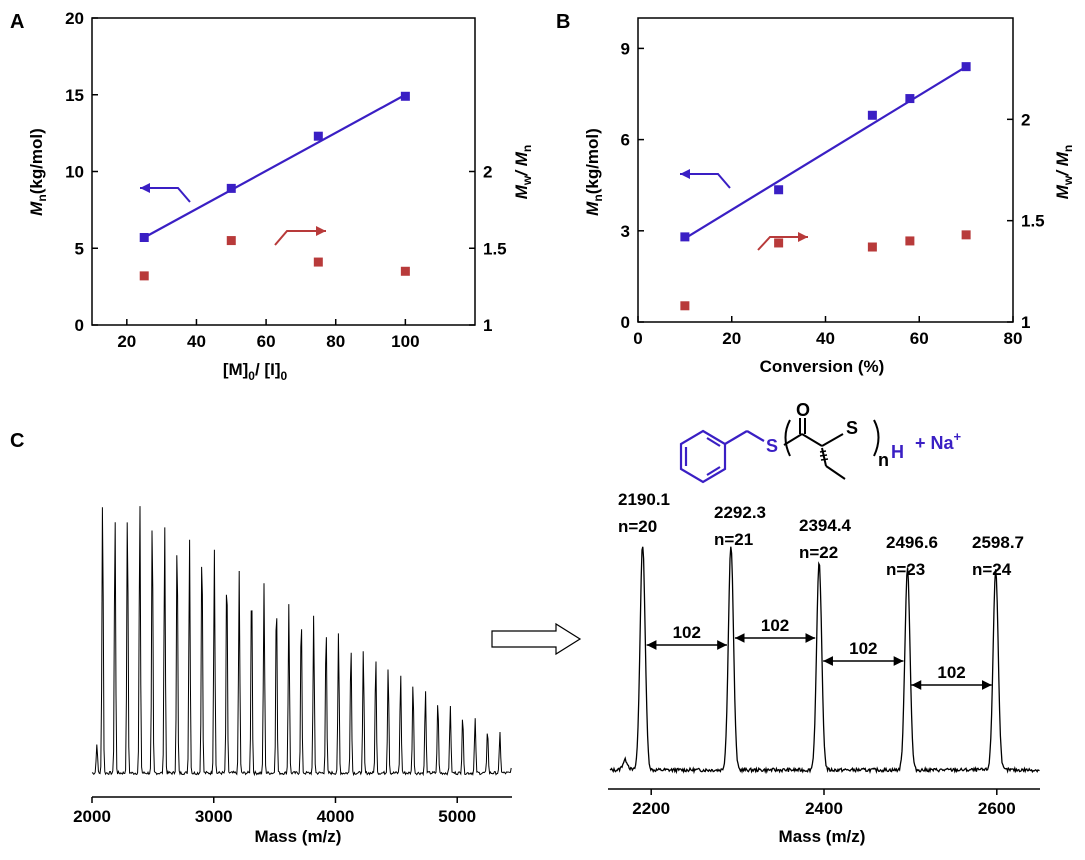 The image size is (1085, 860). I want to click on peak-mass-label: 2190.1, so click(644, 499).